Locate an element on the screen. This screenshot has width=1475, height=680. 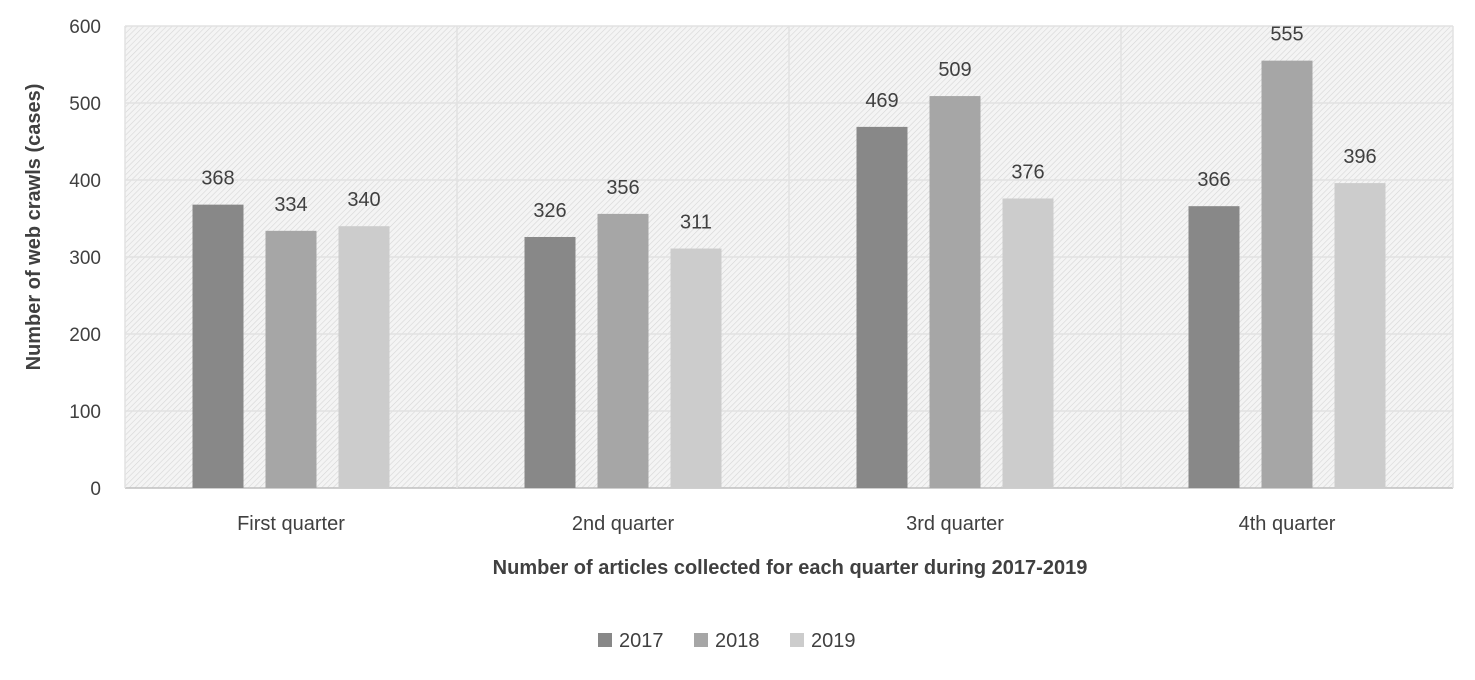
data-label: 396 is located at coordinates (1359, 157).